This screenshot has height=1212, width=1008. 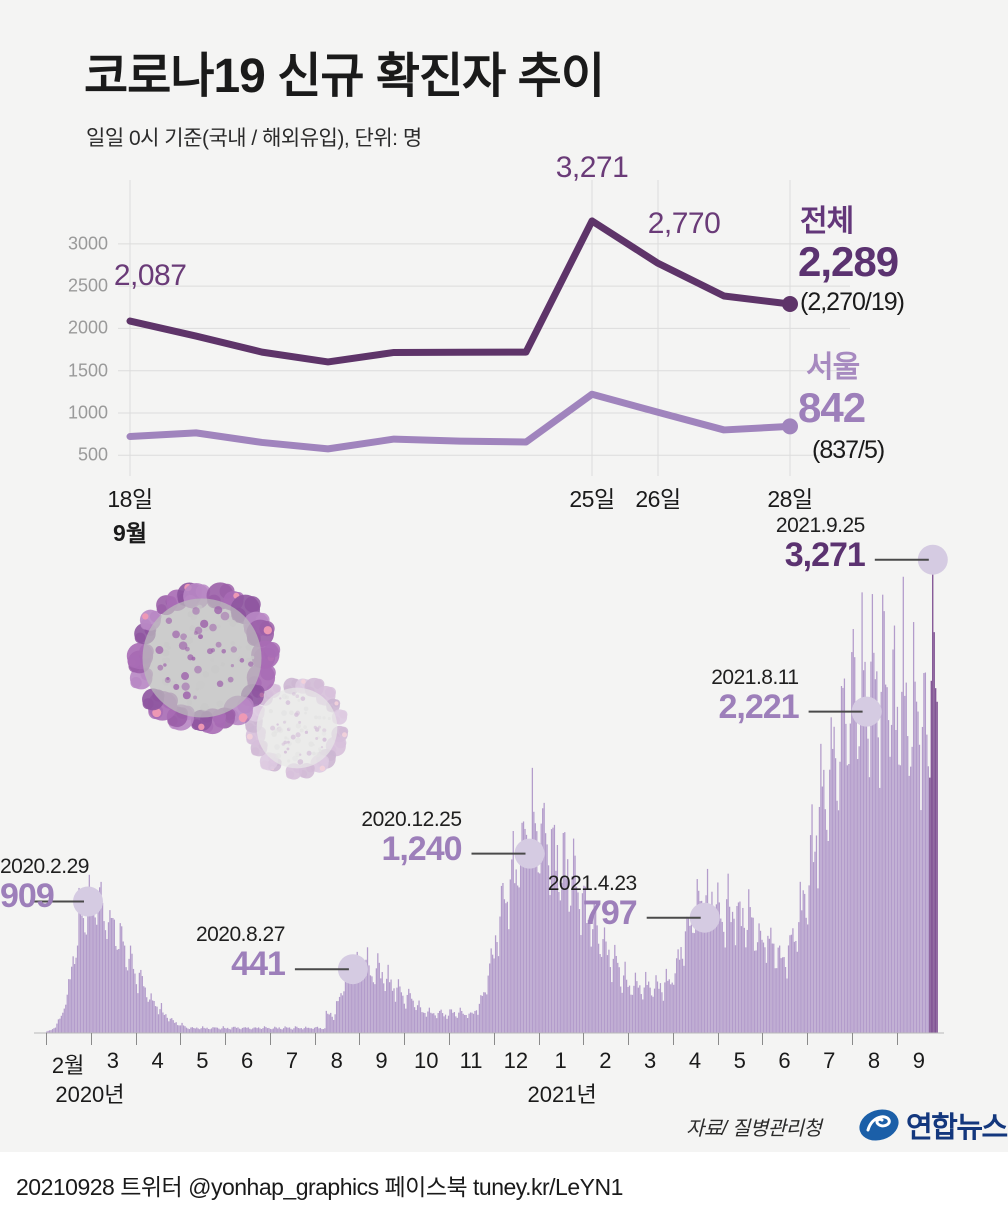 What do you see at coordinates (421, 848) in the screenshot?
I see `bar-annotation-value: 1,240` at bounding box center [421, 848].